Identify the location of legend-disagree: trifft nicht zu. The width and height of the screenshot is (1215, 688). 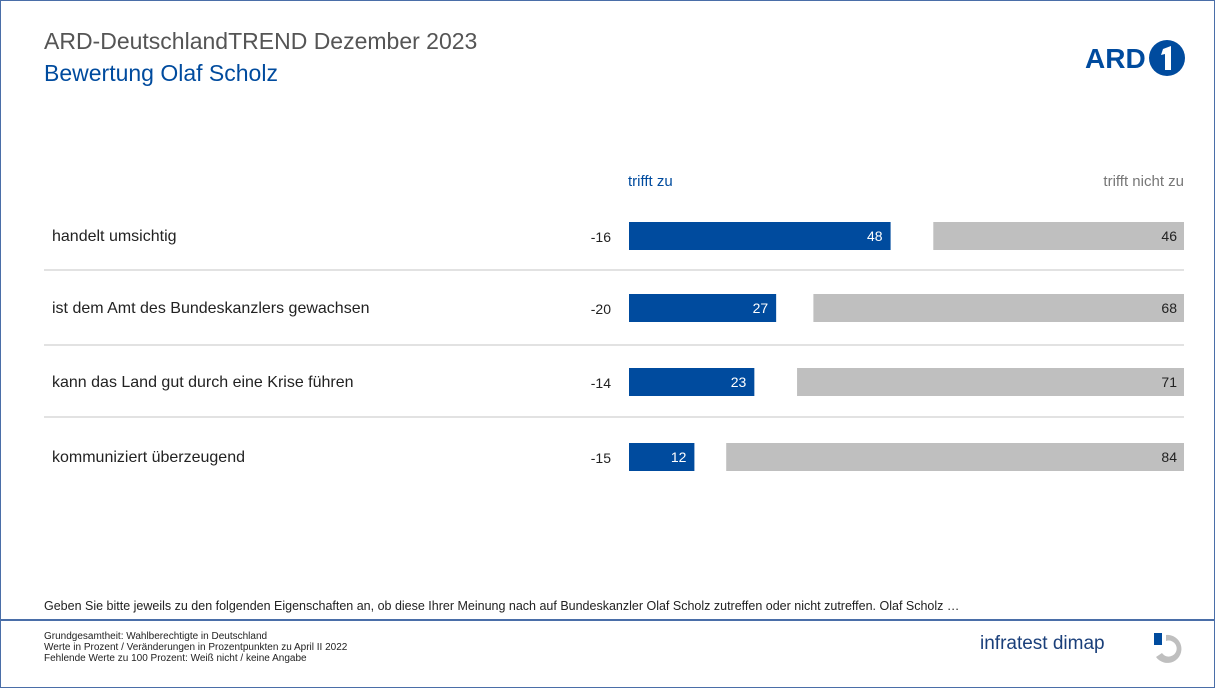
(1143, 181).